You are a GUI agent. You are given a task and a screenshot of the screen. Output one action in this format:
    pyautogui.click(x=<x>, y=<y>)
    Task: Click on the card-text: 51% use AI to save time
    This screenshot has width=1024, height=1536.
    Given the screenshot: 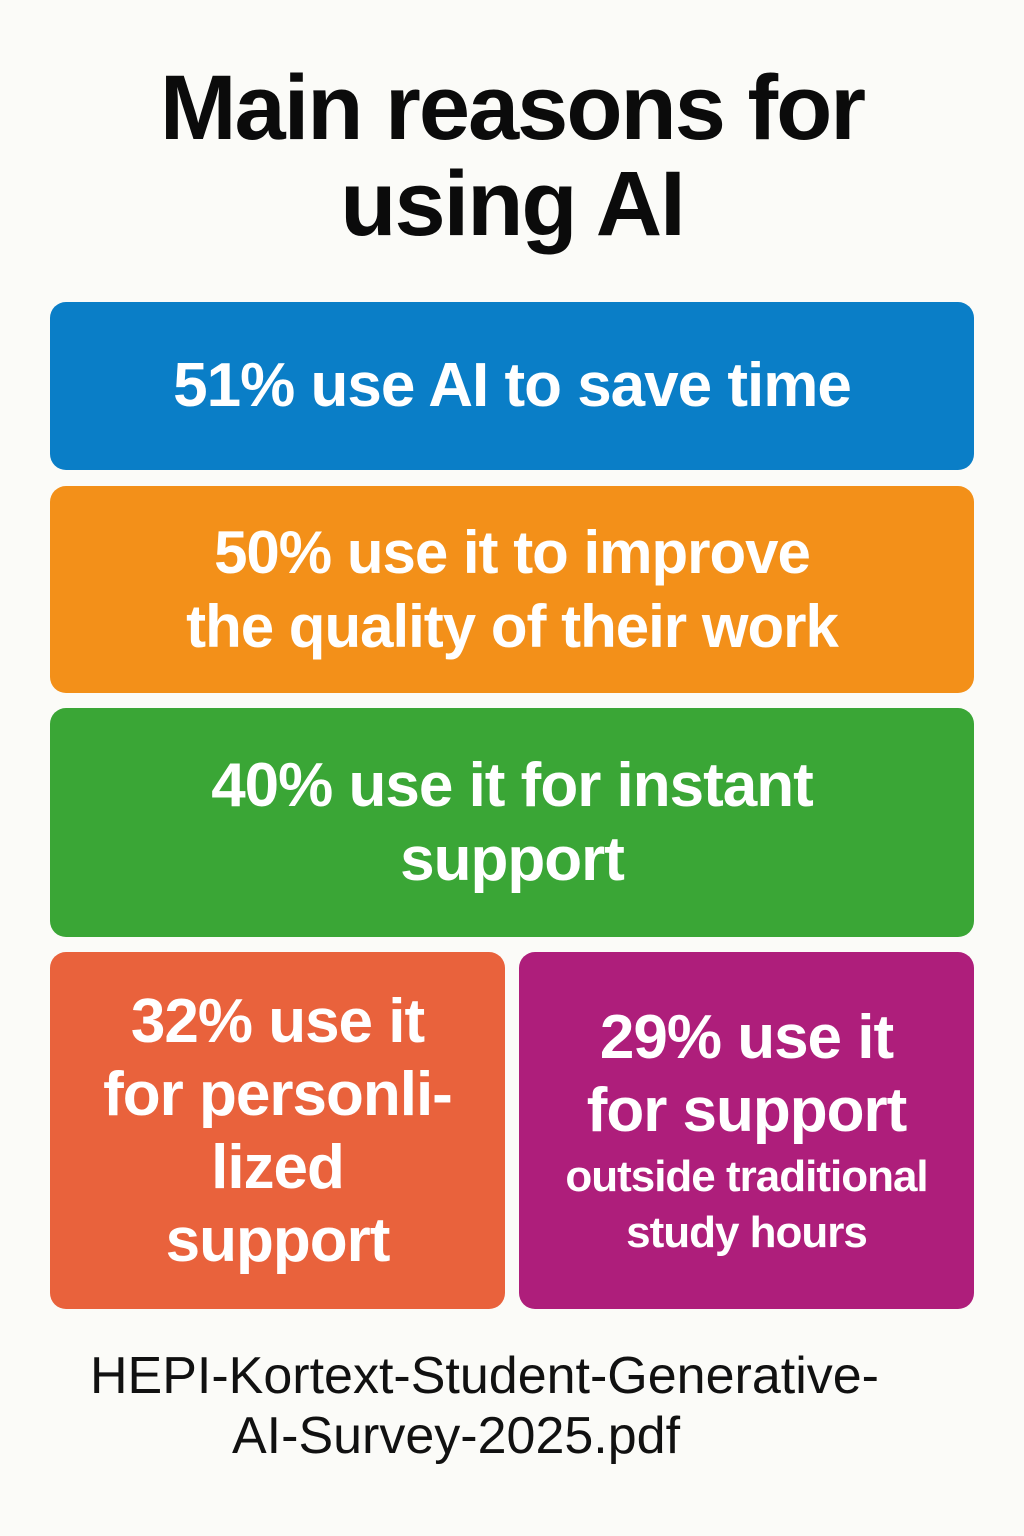 What is the action you would take?
    pyautogui.click(x=512, y=385)
    